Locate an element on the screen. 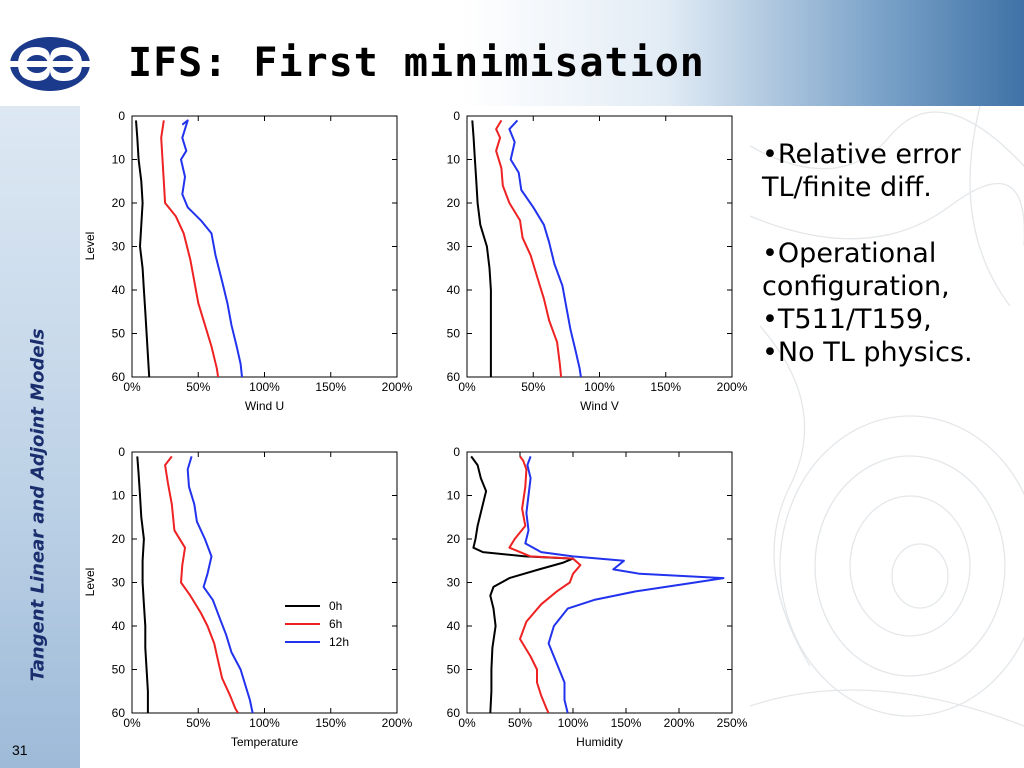 This screenshot has width=1024, height=768. ecmwf-logo-icon is located at coordinates (50, 64).